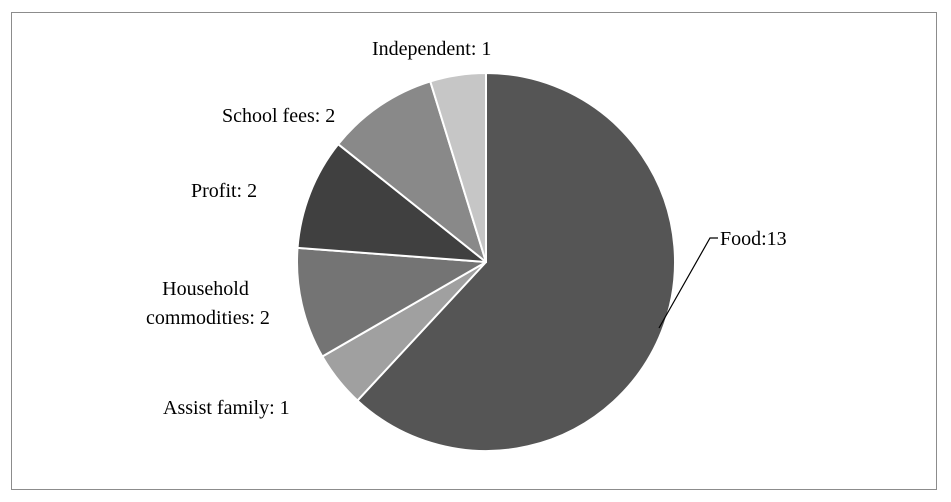 The width and height of the screenshot is (951, 502). Describe the element at coordinates (205, 289) in the screenshot. I see `label-household-line-1: Household` at that location.